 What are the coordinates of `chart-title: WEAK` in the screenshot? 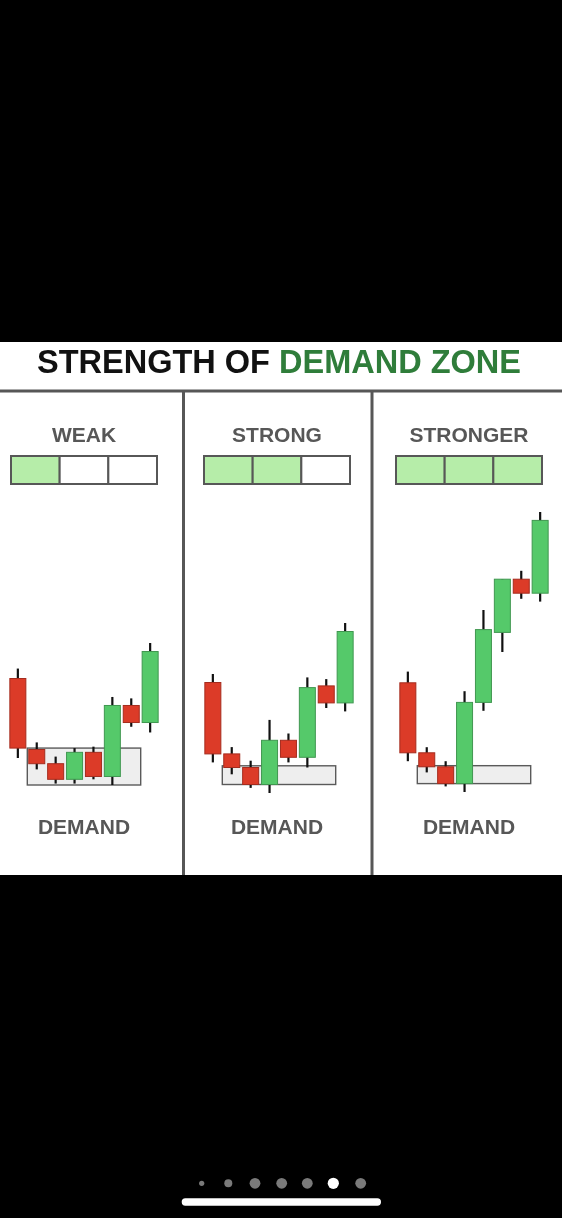 It's located at (84, 434).